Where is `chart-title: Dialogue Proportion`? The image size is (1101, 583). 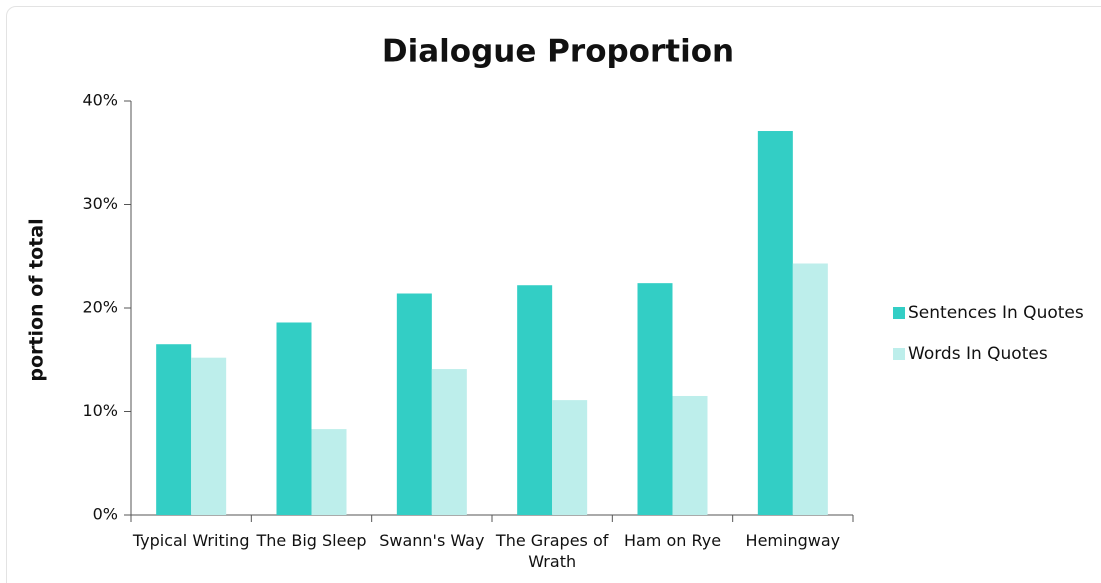 chart-title: Dialogue Proportion is located at coordinates (558, 52).